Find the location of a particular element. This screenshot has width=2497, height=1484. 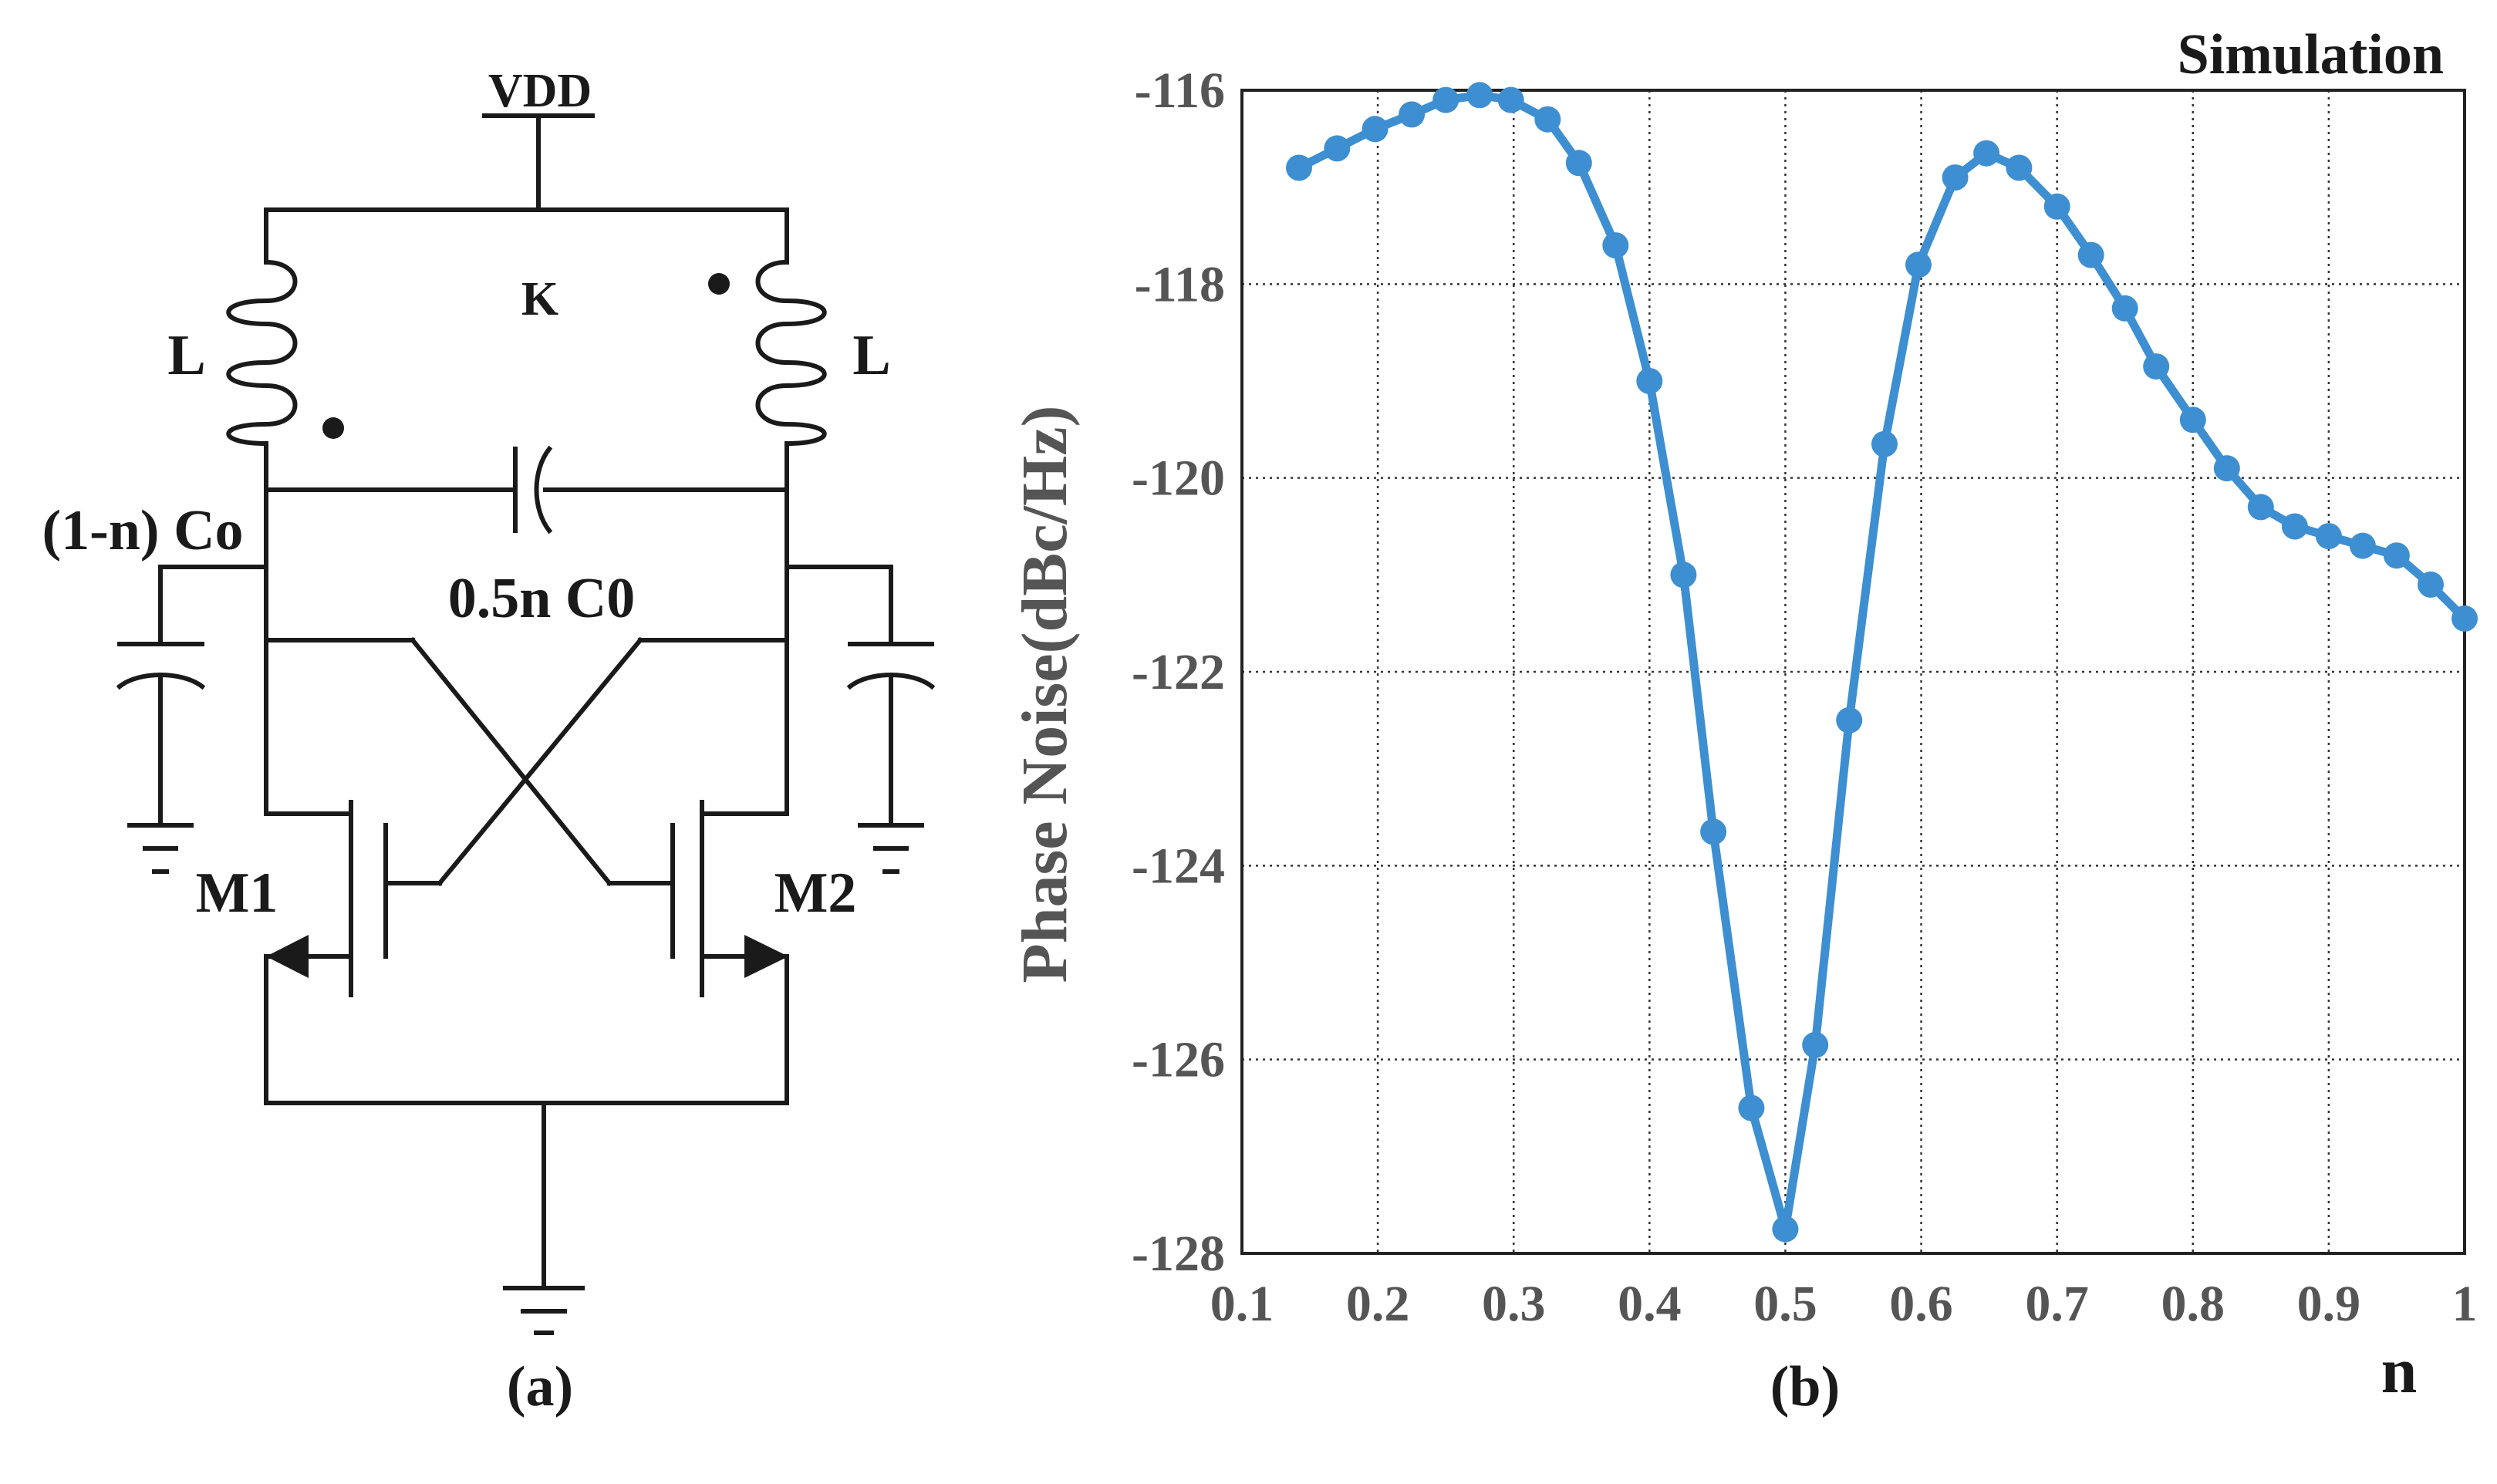

m2-arrow is located at coordinates (766, 956).